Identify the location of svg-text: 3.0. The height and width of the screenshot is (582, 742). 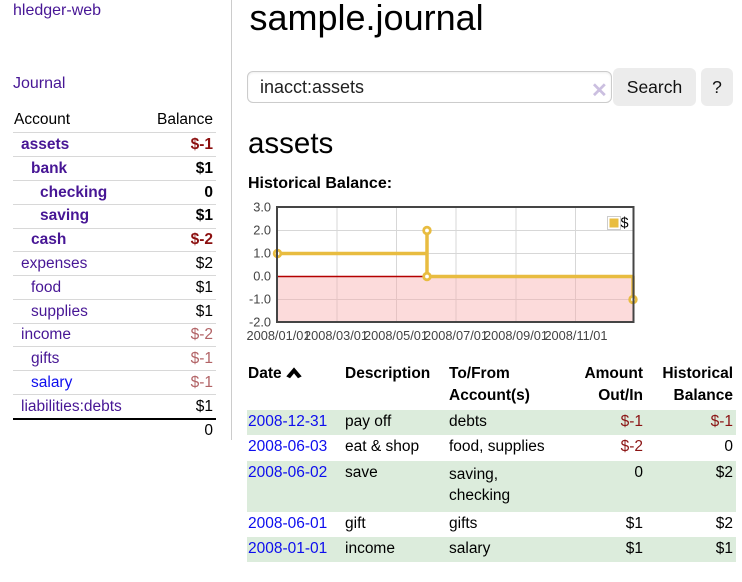
(262, 207).